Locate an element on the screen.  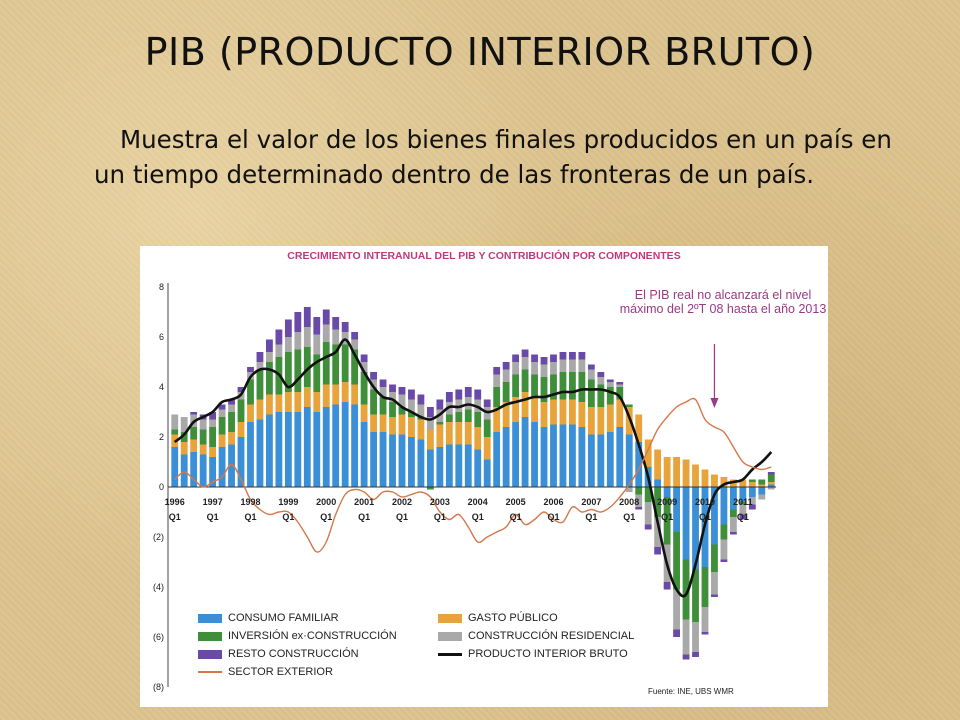
y-tick-label: (6) is located at coordinates (158, 637).